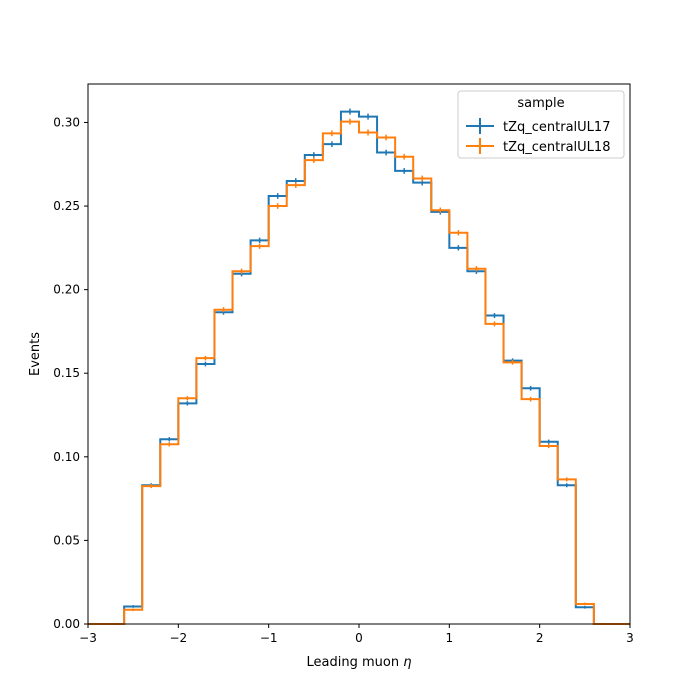  I want to click on x-axis-symbol: η, so click(407, 662).